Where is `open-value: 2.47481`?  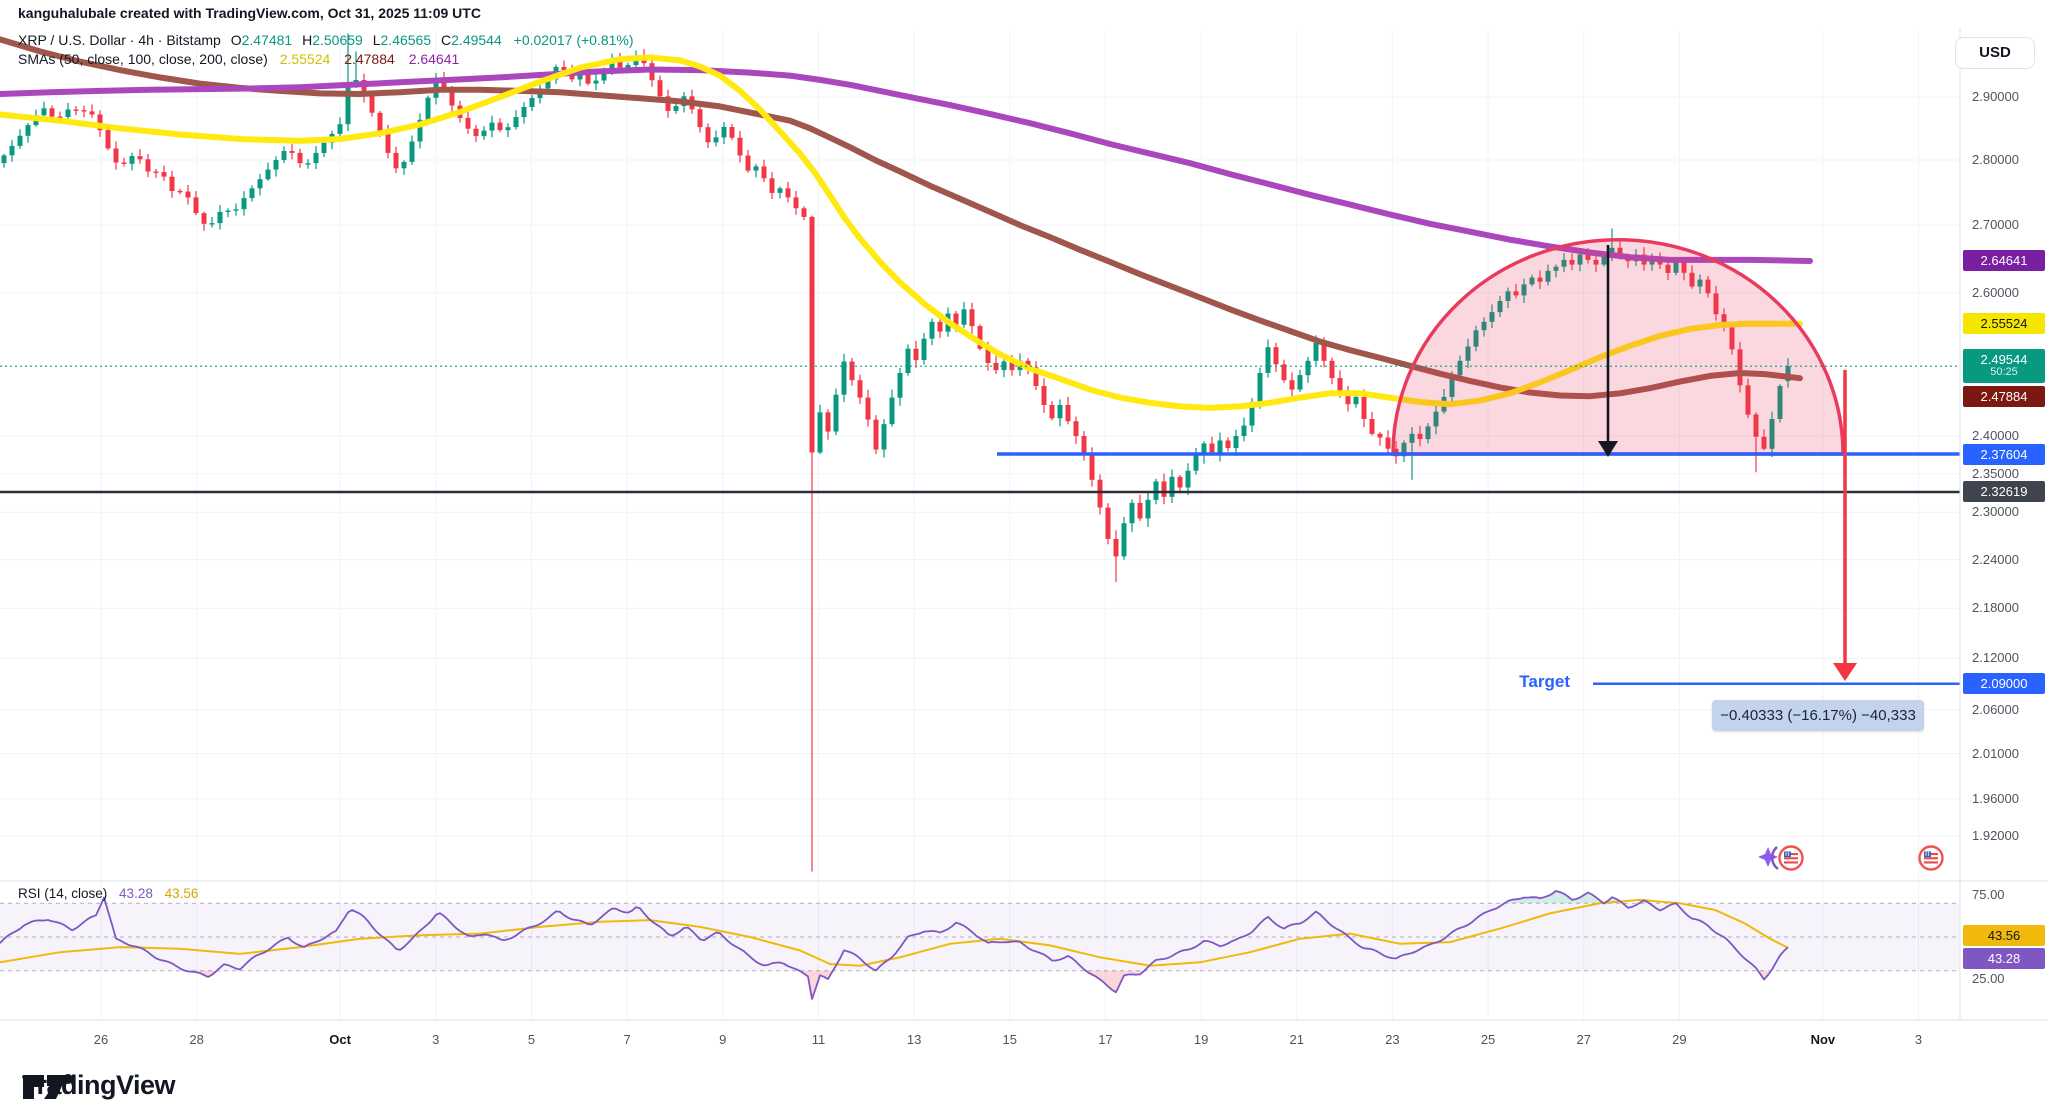 open-value: 2.47481 is located at coordinates (267, 40).